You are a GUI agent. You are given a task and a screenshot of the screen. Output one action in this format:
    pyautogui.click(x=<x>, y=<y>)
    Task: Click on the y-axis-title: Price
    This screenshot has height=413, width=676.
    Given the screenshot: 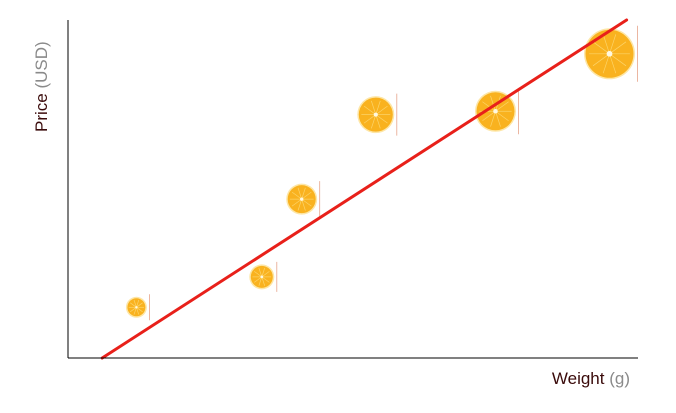 What is the action you would take?
    pyautogui.click(x=41, y=112)
    